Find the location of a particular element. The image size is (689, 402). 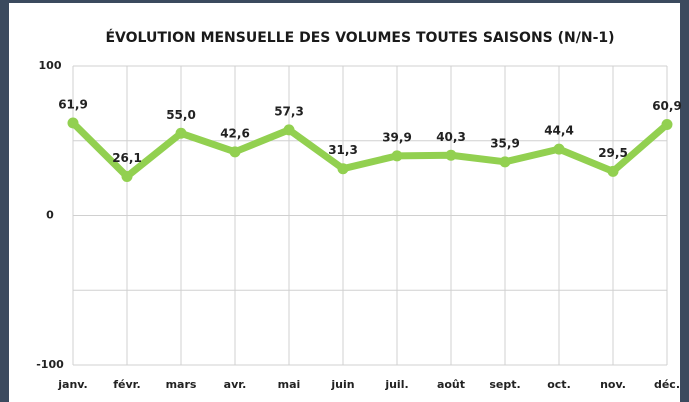

x-tick-label: févr. is located at coordinates (126, 384).